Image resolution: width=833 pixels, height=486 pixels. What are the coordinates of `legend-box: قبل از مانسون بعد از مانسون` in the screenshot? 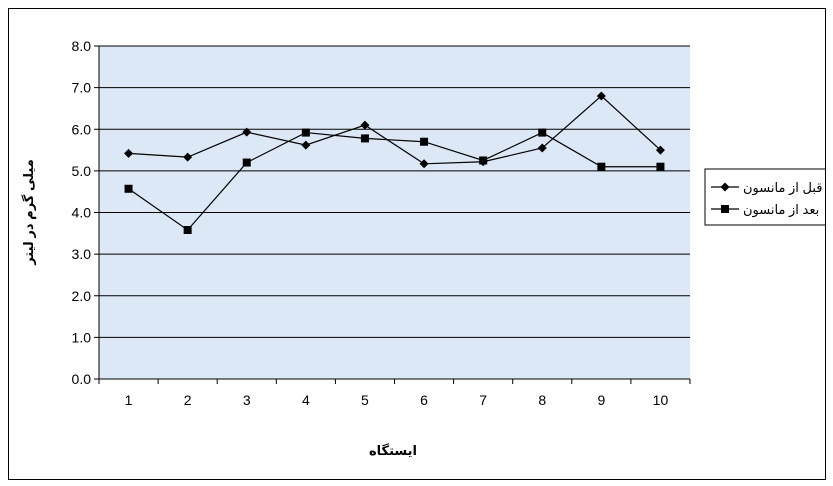 It's located at (764, 197).